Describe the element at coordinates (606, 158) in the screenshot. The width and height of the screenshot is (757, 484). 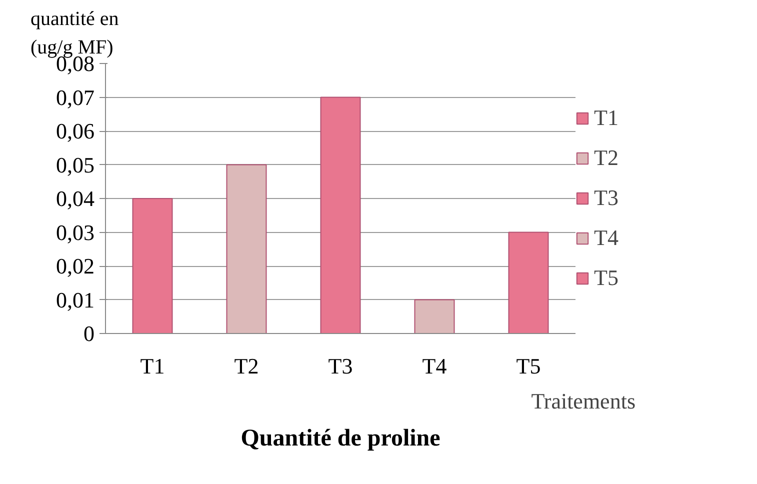
I see `legend-label: T2` at that location.